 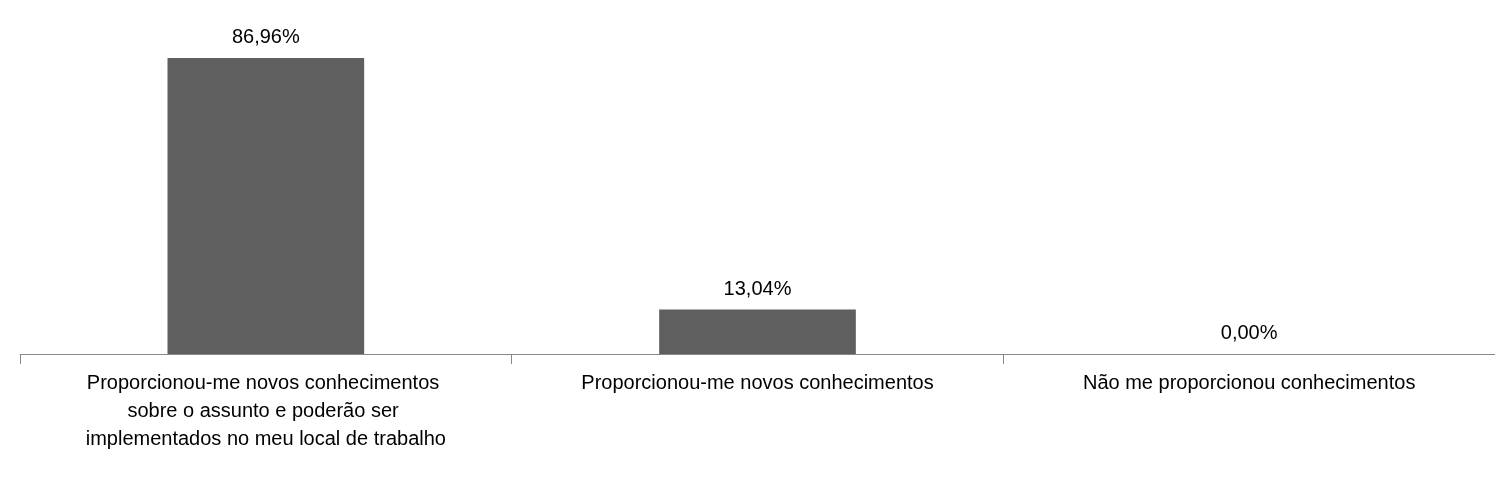 I want to click on data-label: 0,00%, so click(x=1249, y=332).